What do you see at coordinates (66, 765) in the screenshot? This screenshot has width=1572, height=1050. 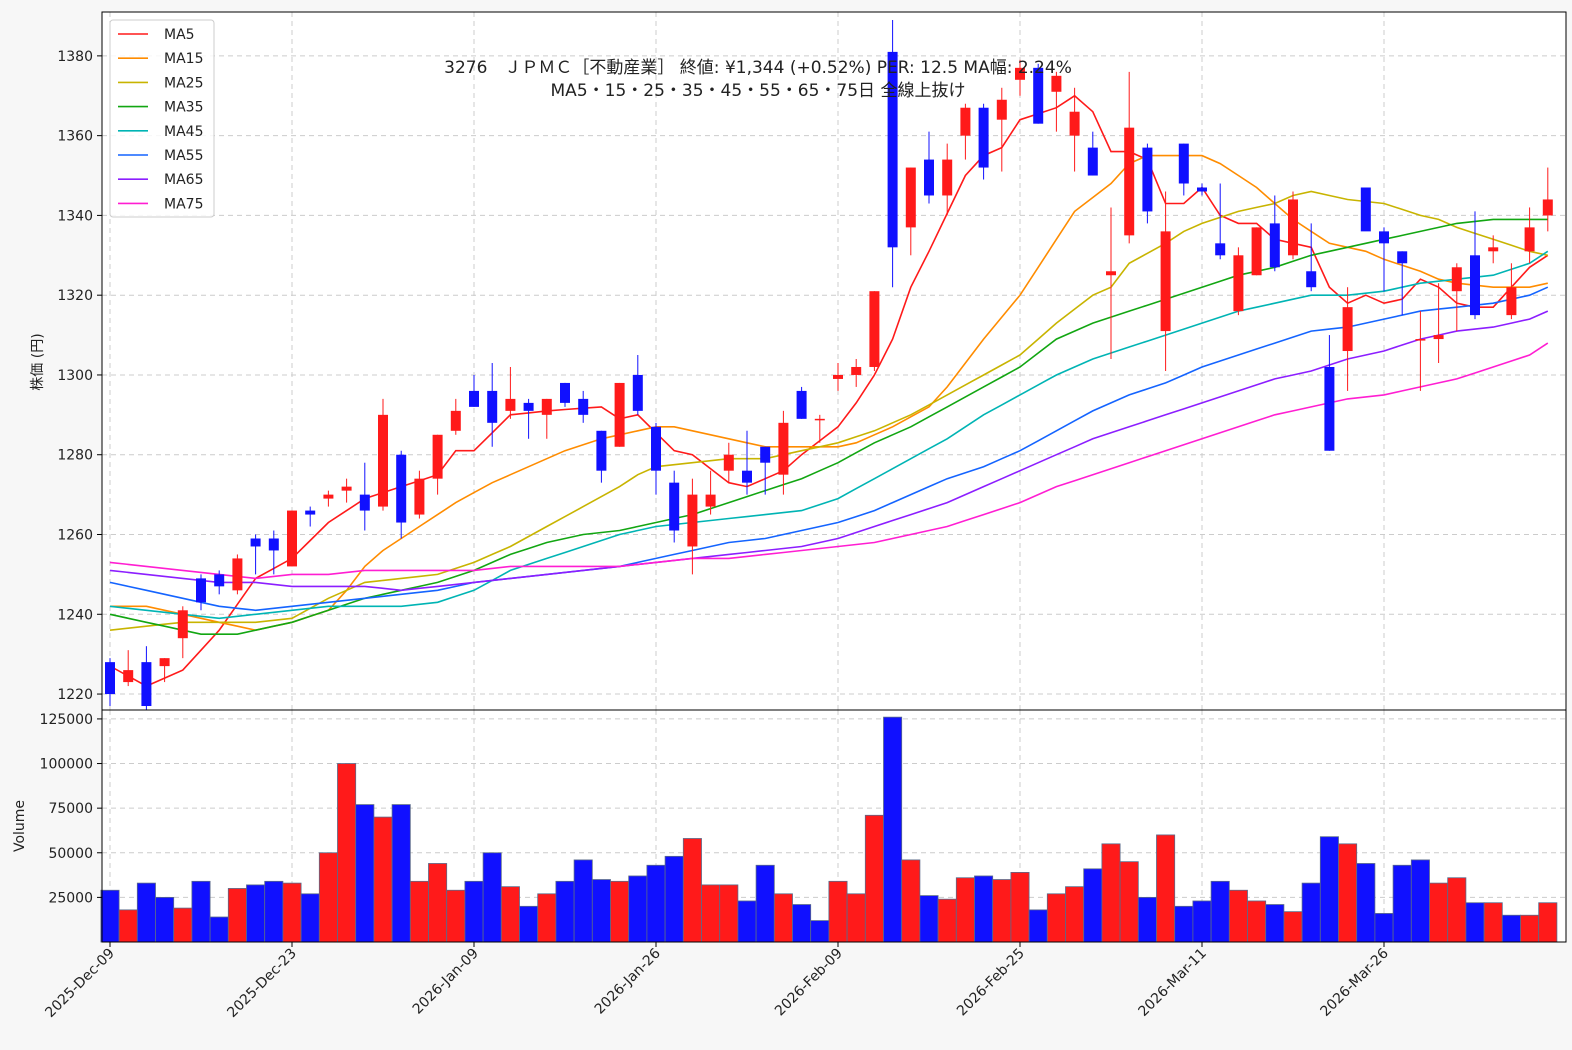 I see `volume-tick-label: 100000` at bounding box center [66, 765].